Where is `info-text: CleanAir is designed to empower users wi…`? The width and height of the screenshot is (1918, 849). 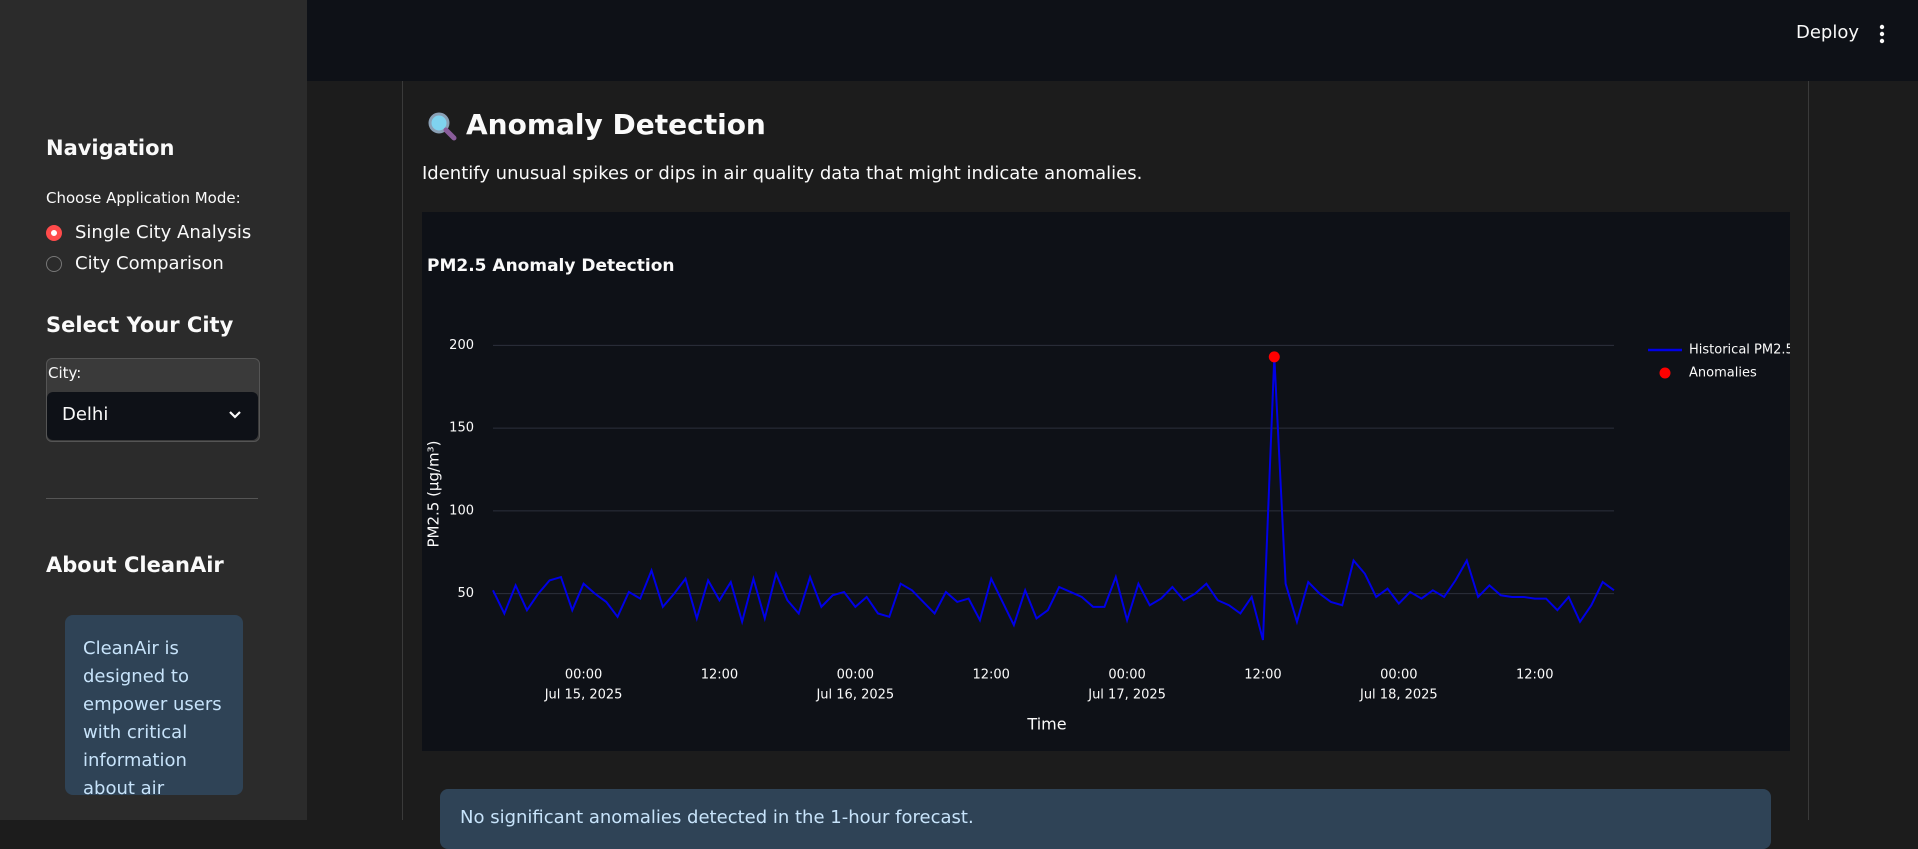
info-text: CleanAir is designed to empower users wi… is located at coordinates (152, 716).